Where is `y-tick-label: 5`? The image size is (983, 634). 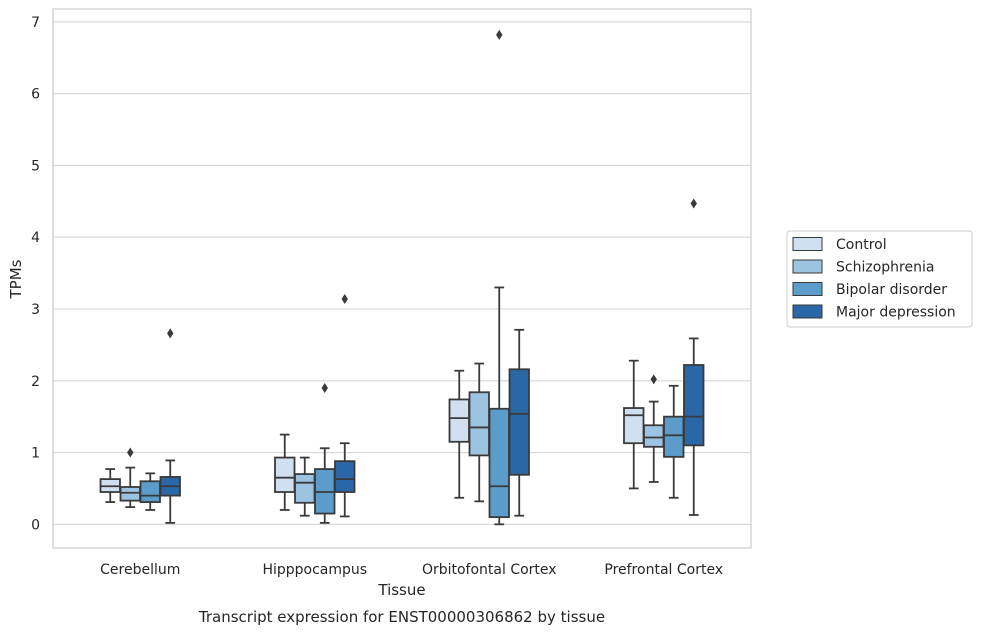 y-tick-label: 5 is located at coordinates (35, 166).